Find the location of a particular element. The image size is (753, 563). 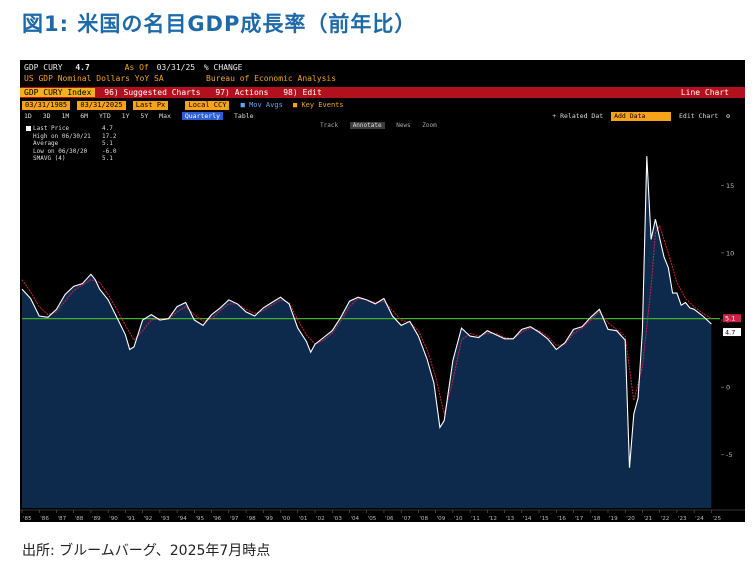

end-date-field: 03/31/2025 is located at coordinates (101, 105).